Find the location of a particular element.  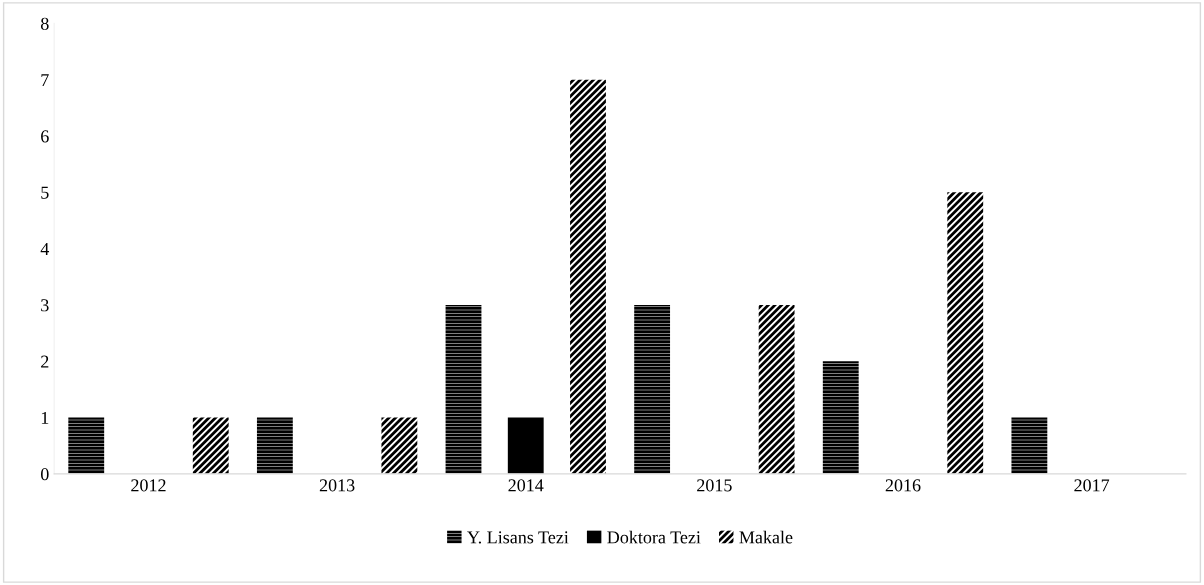

legend-label: Makale is located at coordinates (766, 537).